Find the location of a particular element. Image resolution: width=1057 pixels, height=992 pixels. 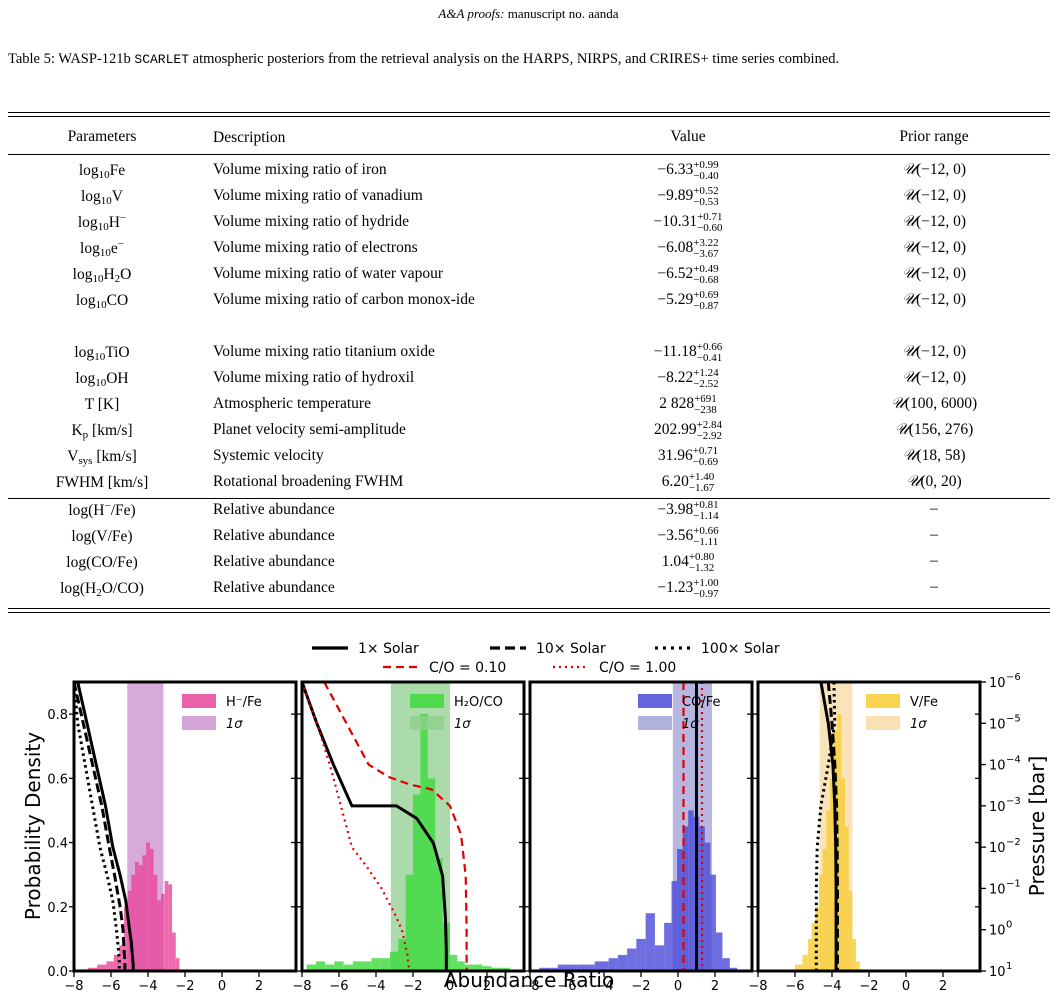

parameter-value: −3.56 +0.66 −1.11 is located at coordinates (688, 537).